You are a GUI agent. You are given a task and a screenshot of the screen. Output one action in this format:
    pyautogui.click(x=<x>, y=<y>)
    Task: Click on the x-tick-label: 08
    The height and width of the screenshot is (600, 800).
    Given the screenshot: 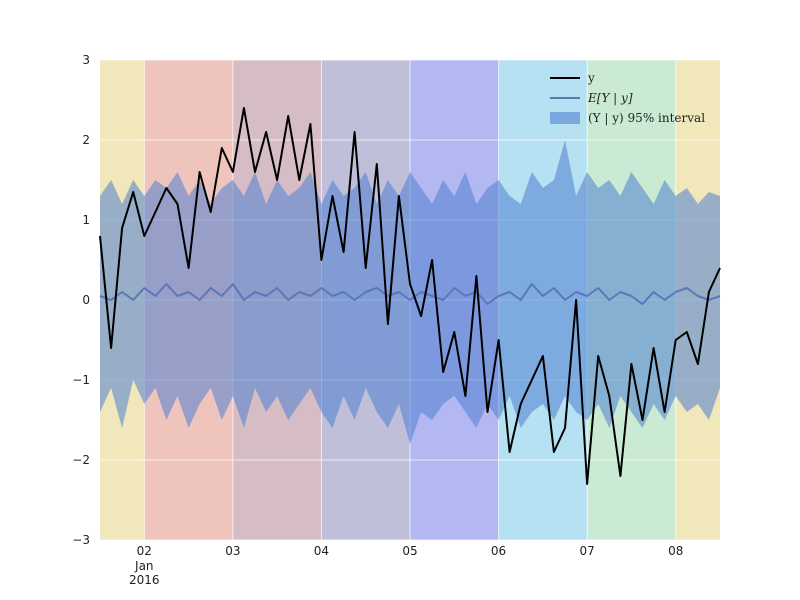 What is the action you would take?
    pyautogui.click(x=675, y=551)
    